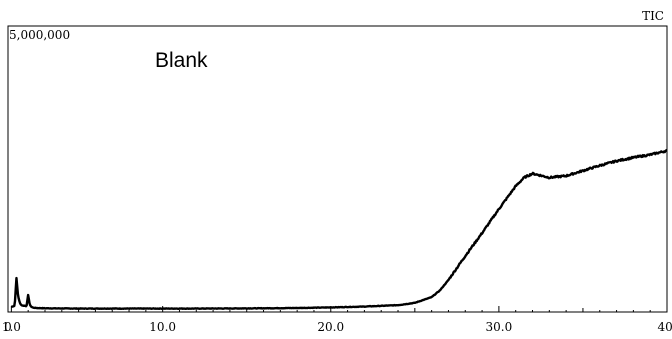 The height and width of the screenshot is (339, 672). I want to click on x-tick-label: 30.0, so click(499, 327).